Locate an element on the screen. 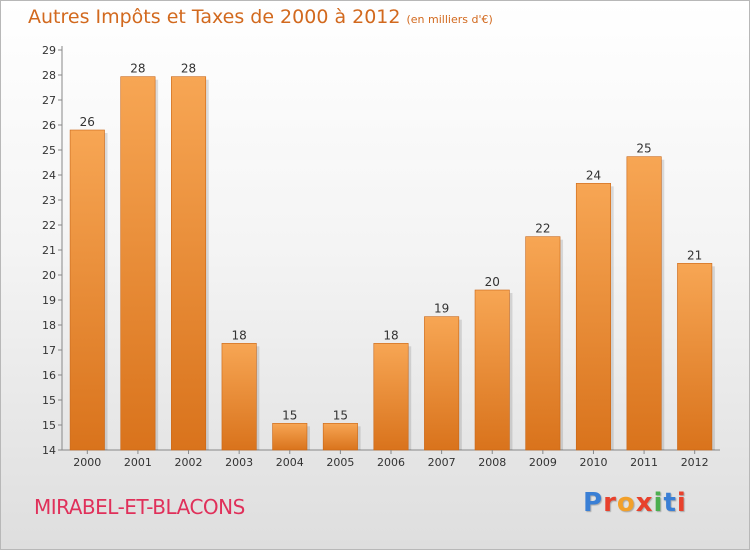 The height and width of the screenshot is (550, 750). data-label: 26 is located at coordinates (87, 122).